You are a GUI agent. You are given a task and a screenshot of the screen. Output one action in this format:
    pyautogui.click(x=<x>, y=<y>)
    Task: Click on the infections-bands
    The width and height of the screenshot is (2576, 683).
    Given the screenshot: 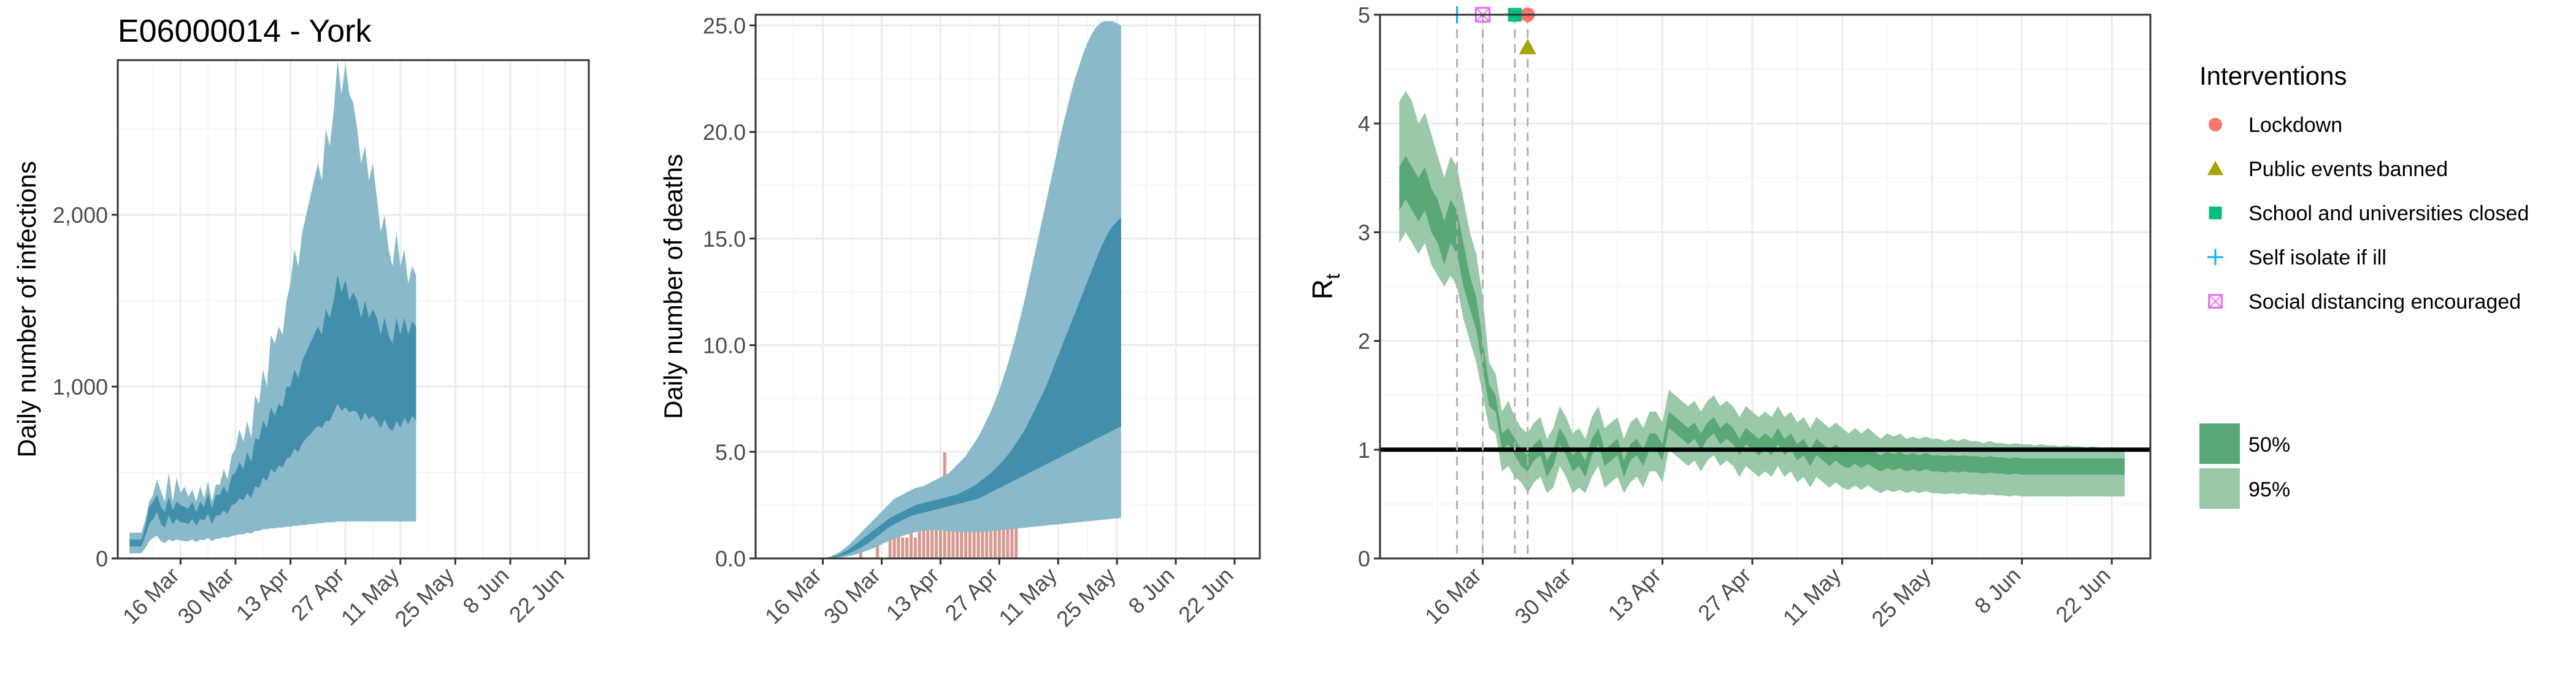 What is the action you would take?
    pyautogui.click(x=272, y=307)
    